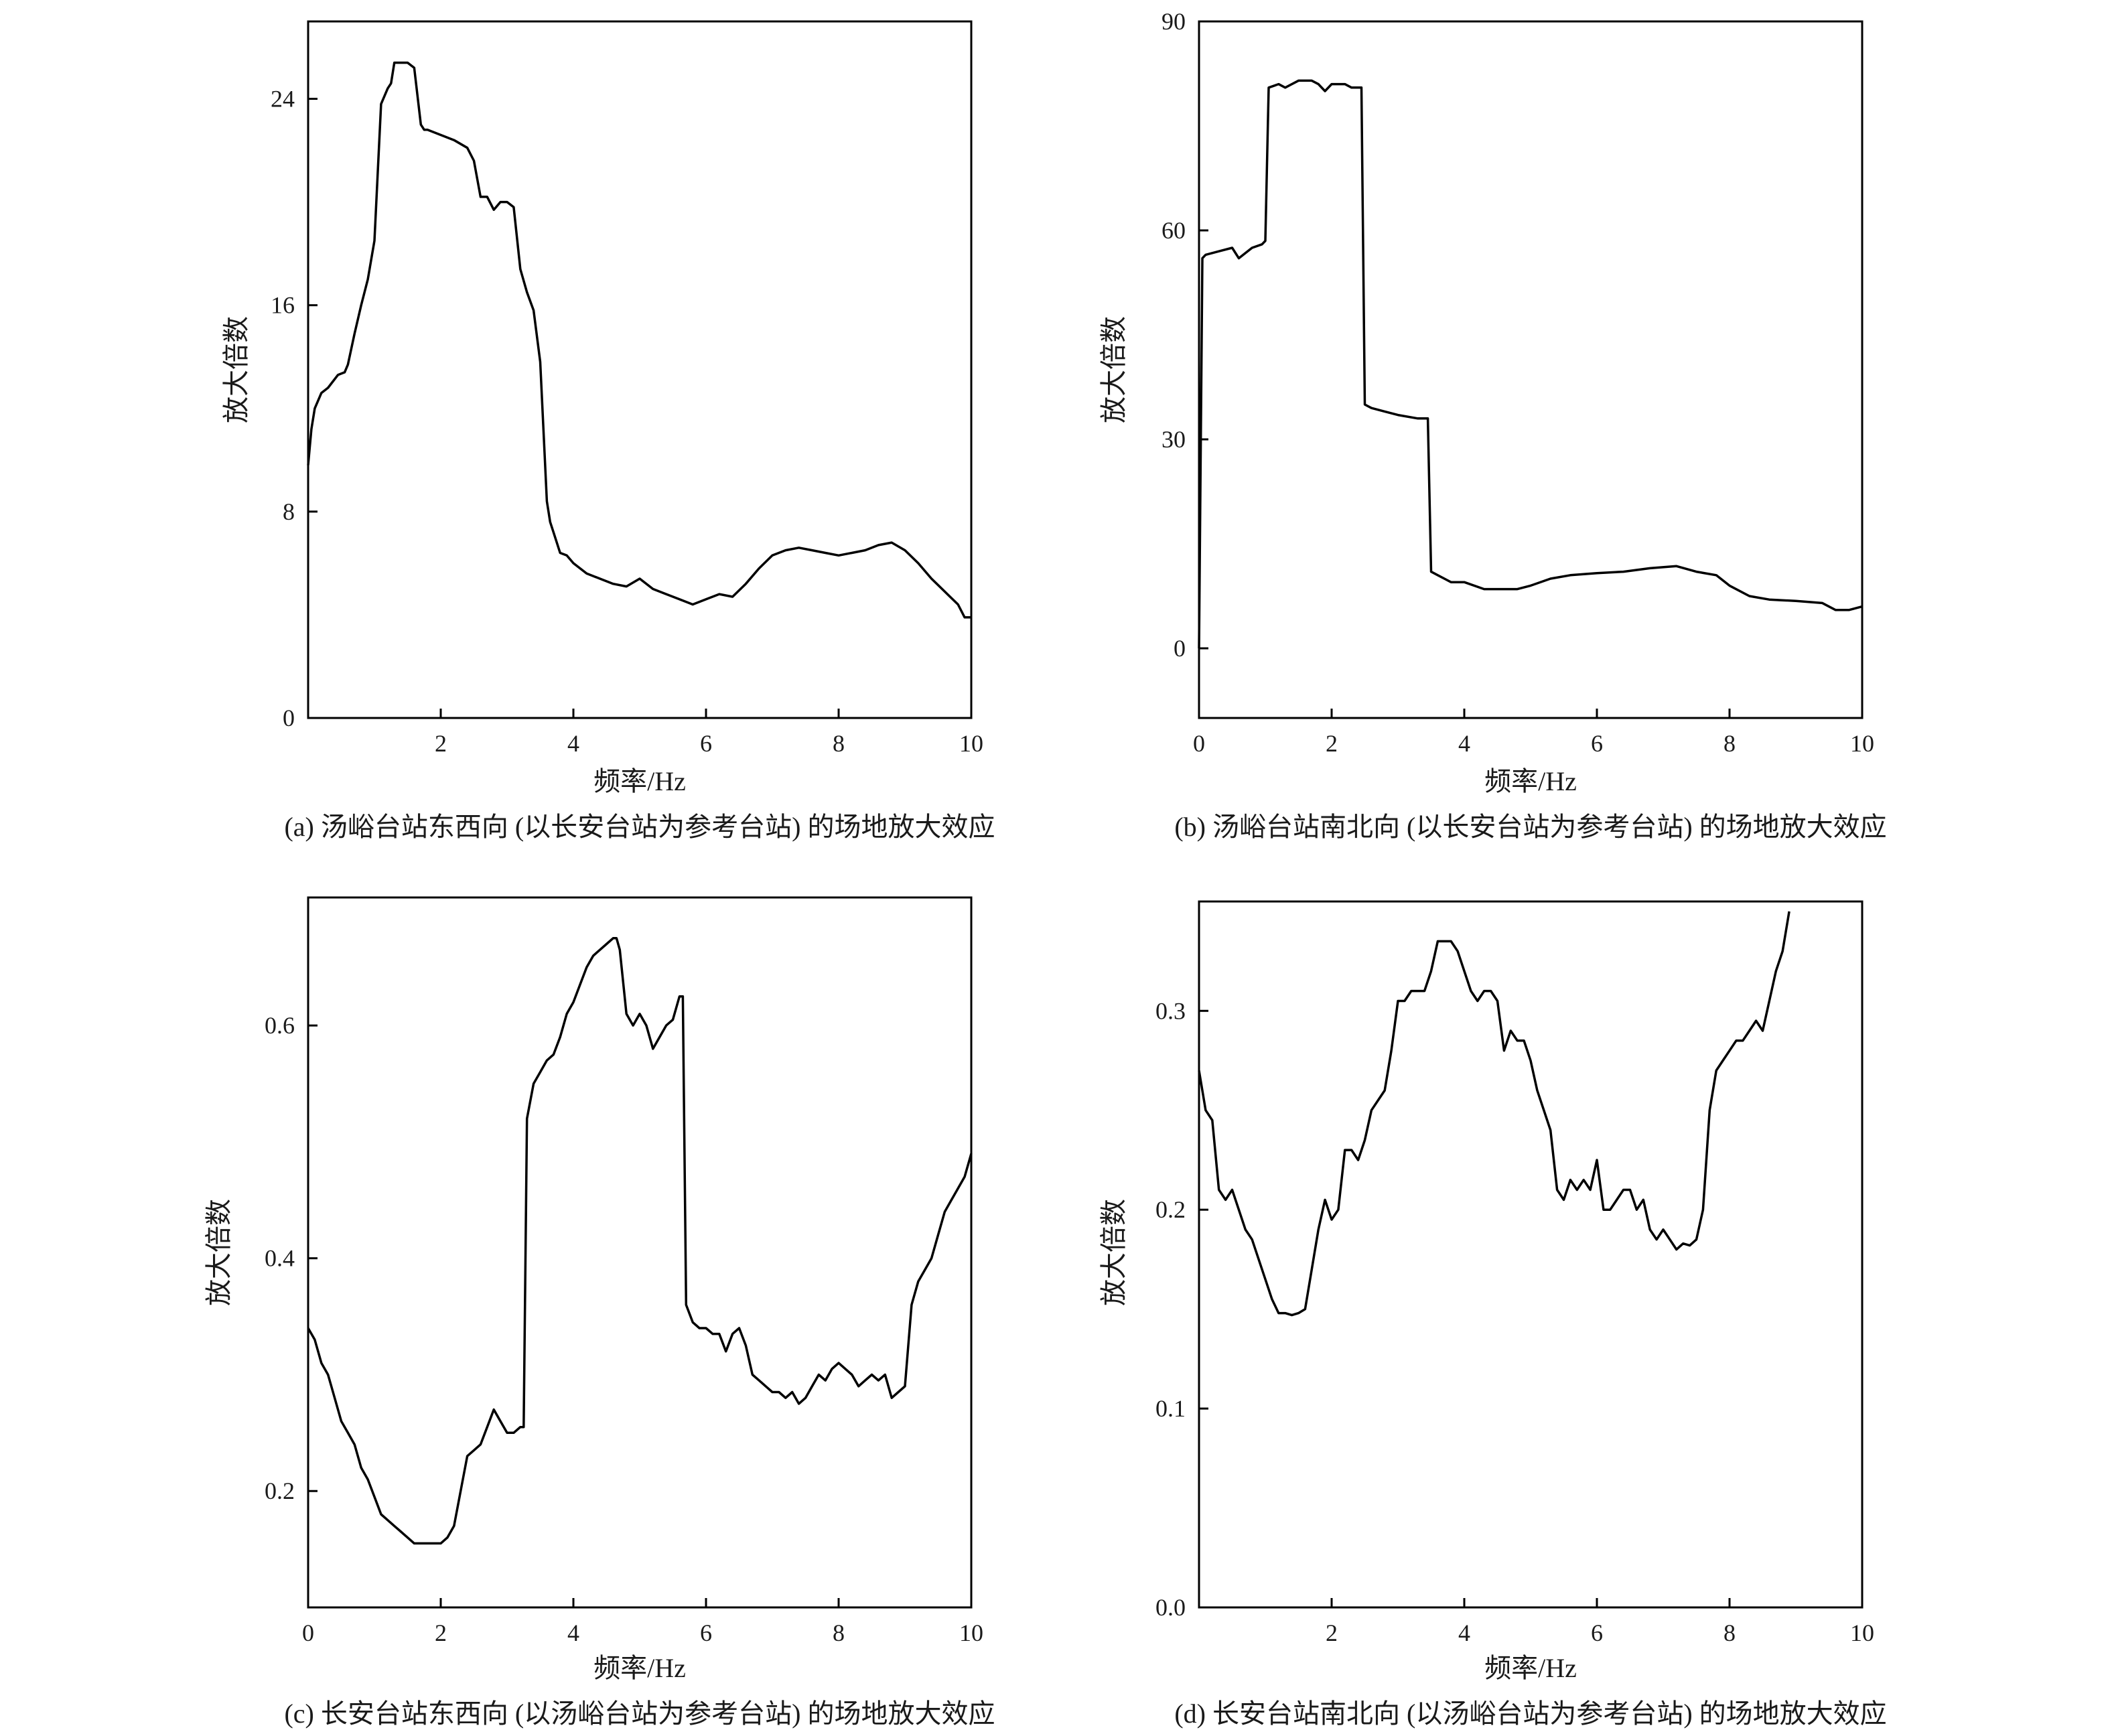 Image resolution: width=2110 pixels, height=1736 pixels. What do you see at coordinates (289, 511) in the screenshot?
I see `y-tick-label-a-1: 8` at bounding box center [289, 511].